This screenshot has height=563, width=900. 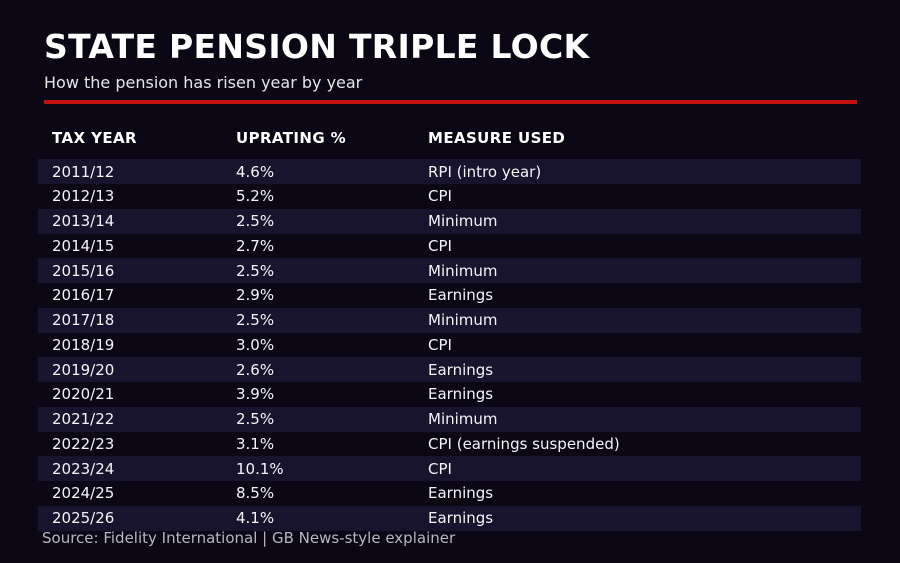 I want to click on table-header: TAX YEAR UPRATING % MEASURE USED, so click(x=449, y=138).